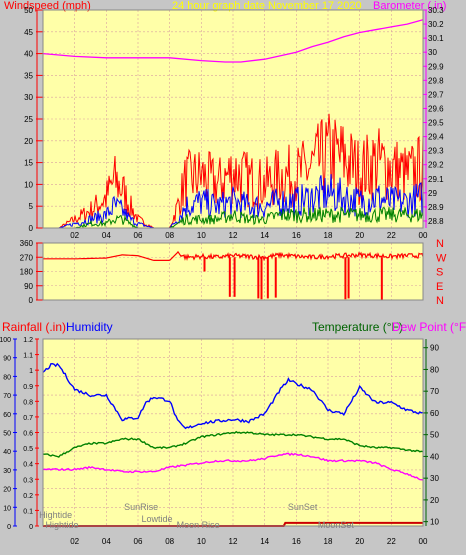 This screenshot has width=466, height=555. I want to click on rainfall-tick-label: 0.6, so click(28, 434).